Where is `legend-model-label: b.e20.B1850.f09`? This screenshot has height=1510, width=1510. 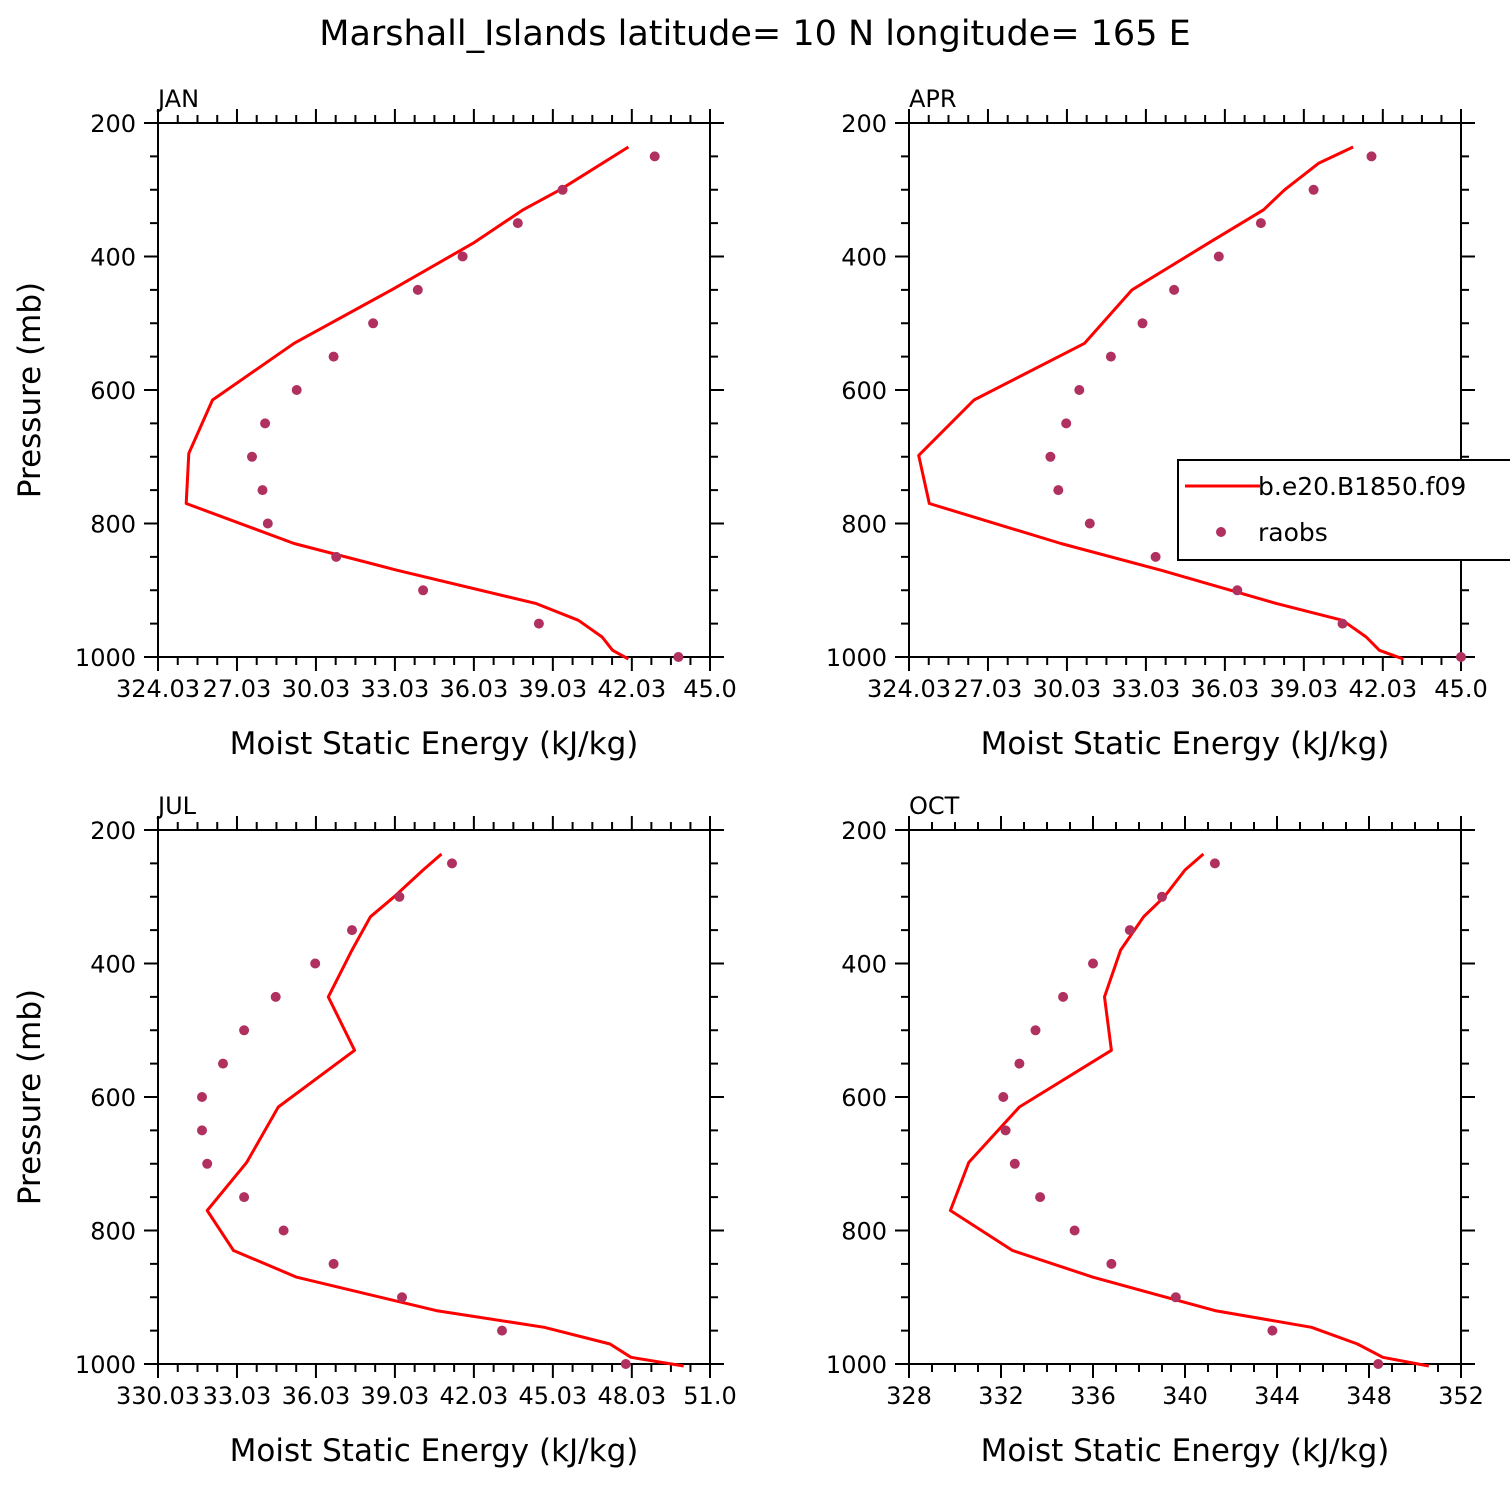 legend-model-label: b.e20.B1850.f09 is located at coordinates (1362, 486).